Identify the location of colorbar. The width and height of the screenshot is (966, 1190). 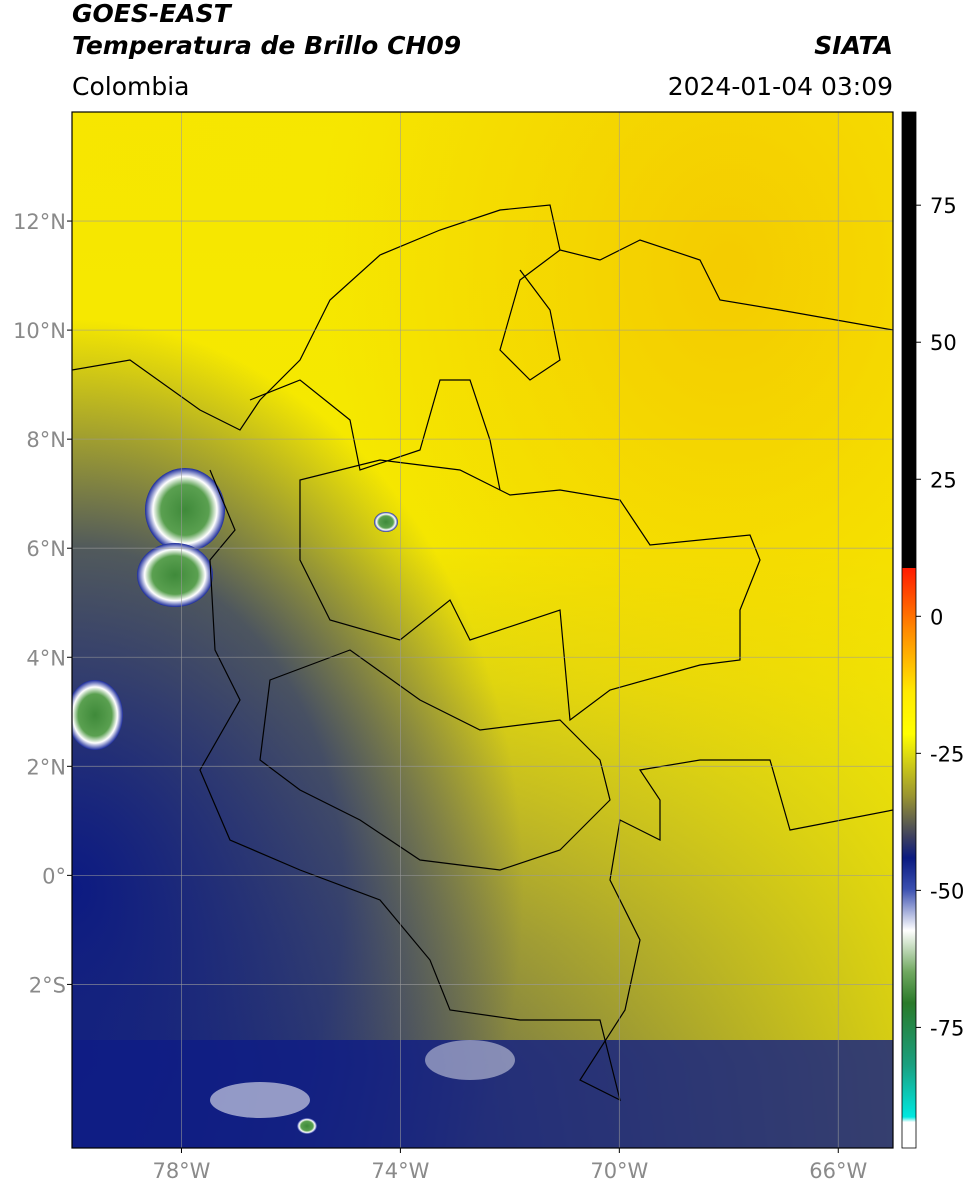
(909, 630).